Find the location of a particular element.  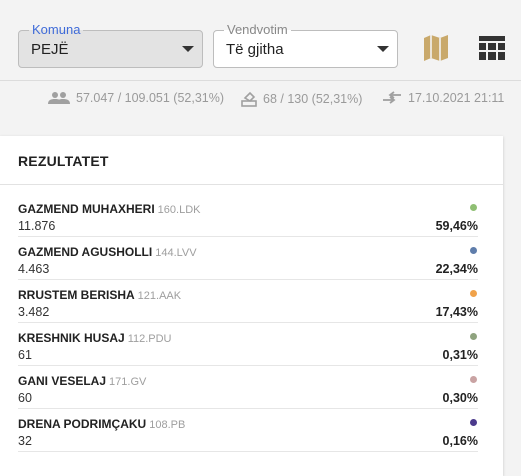

stations-stat: 68 / 130 (52,31%) is located at coordinates (301, 99).